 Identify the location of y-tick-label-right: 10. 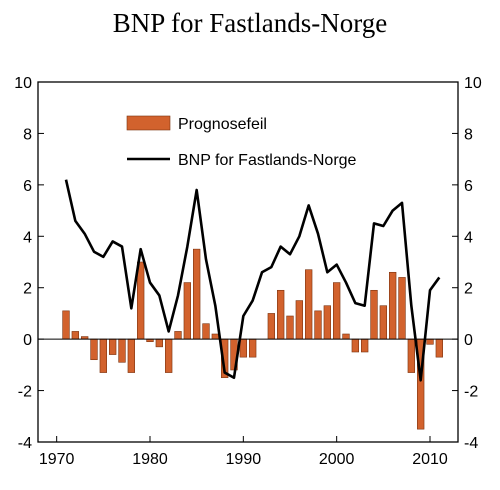
(473, 83).